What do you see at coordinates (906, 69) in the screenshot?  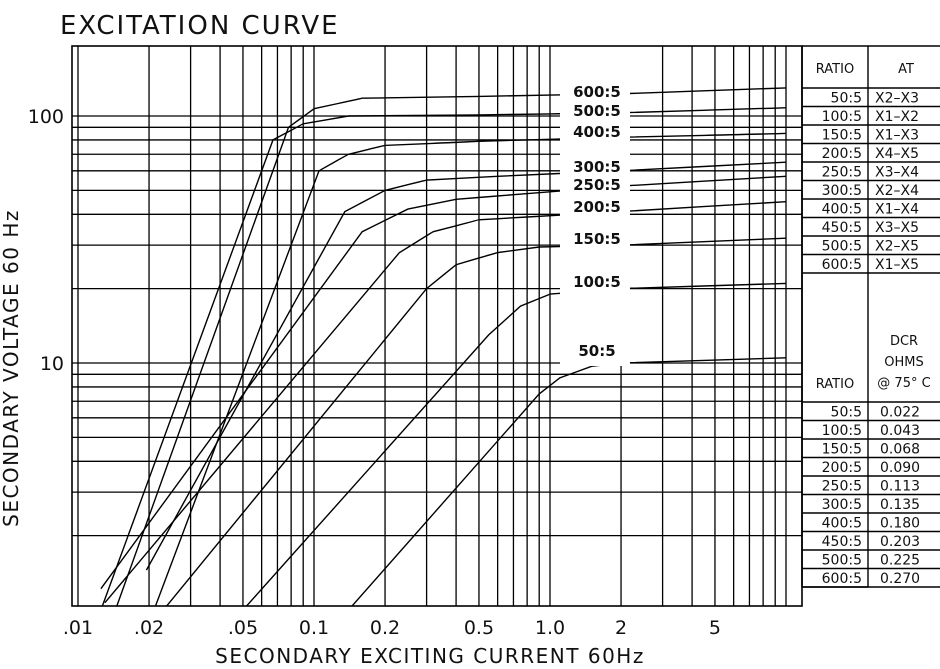 I see `table1-header-at: AT` at bounding box center [906, 69].